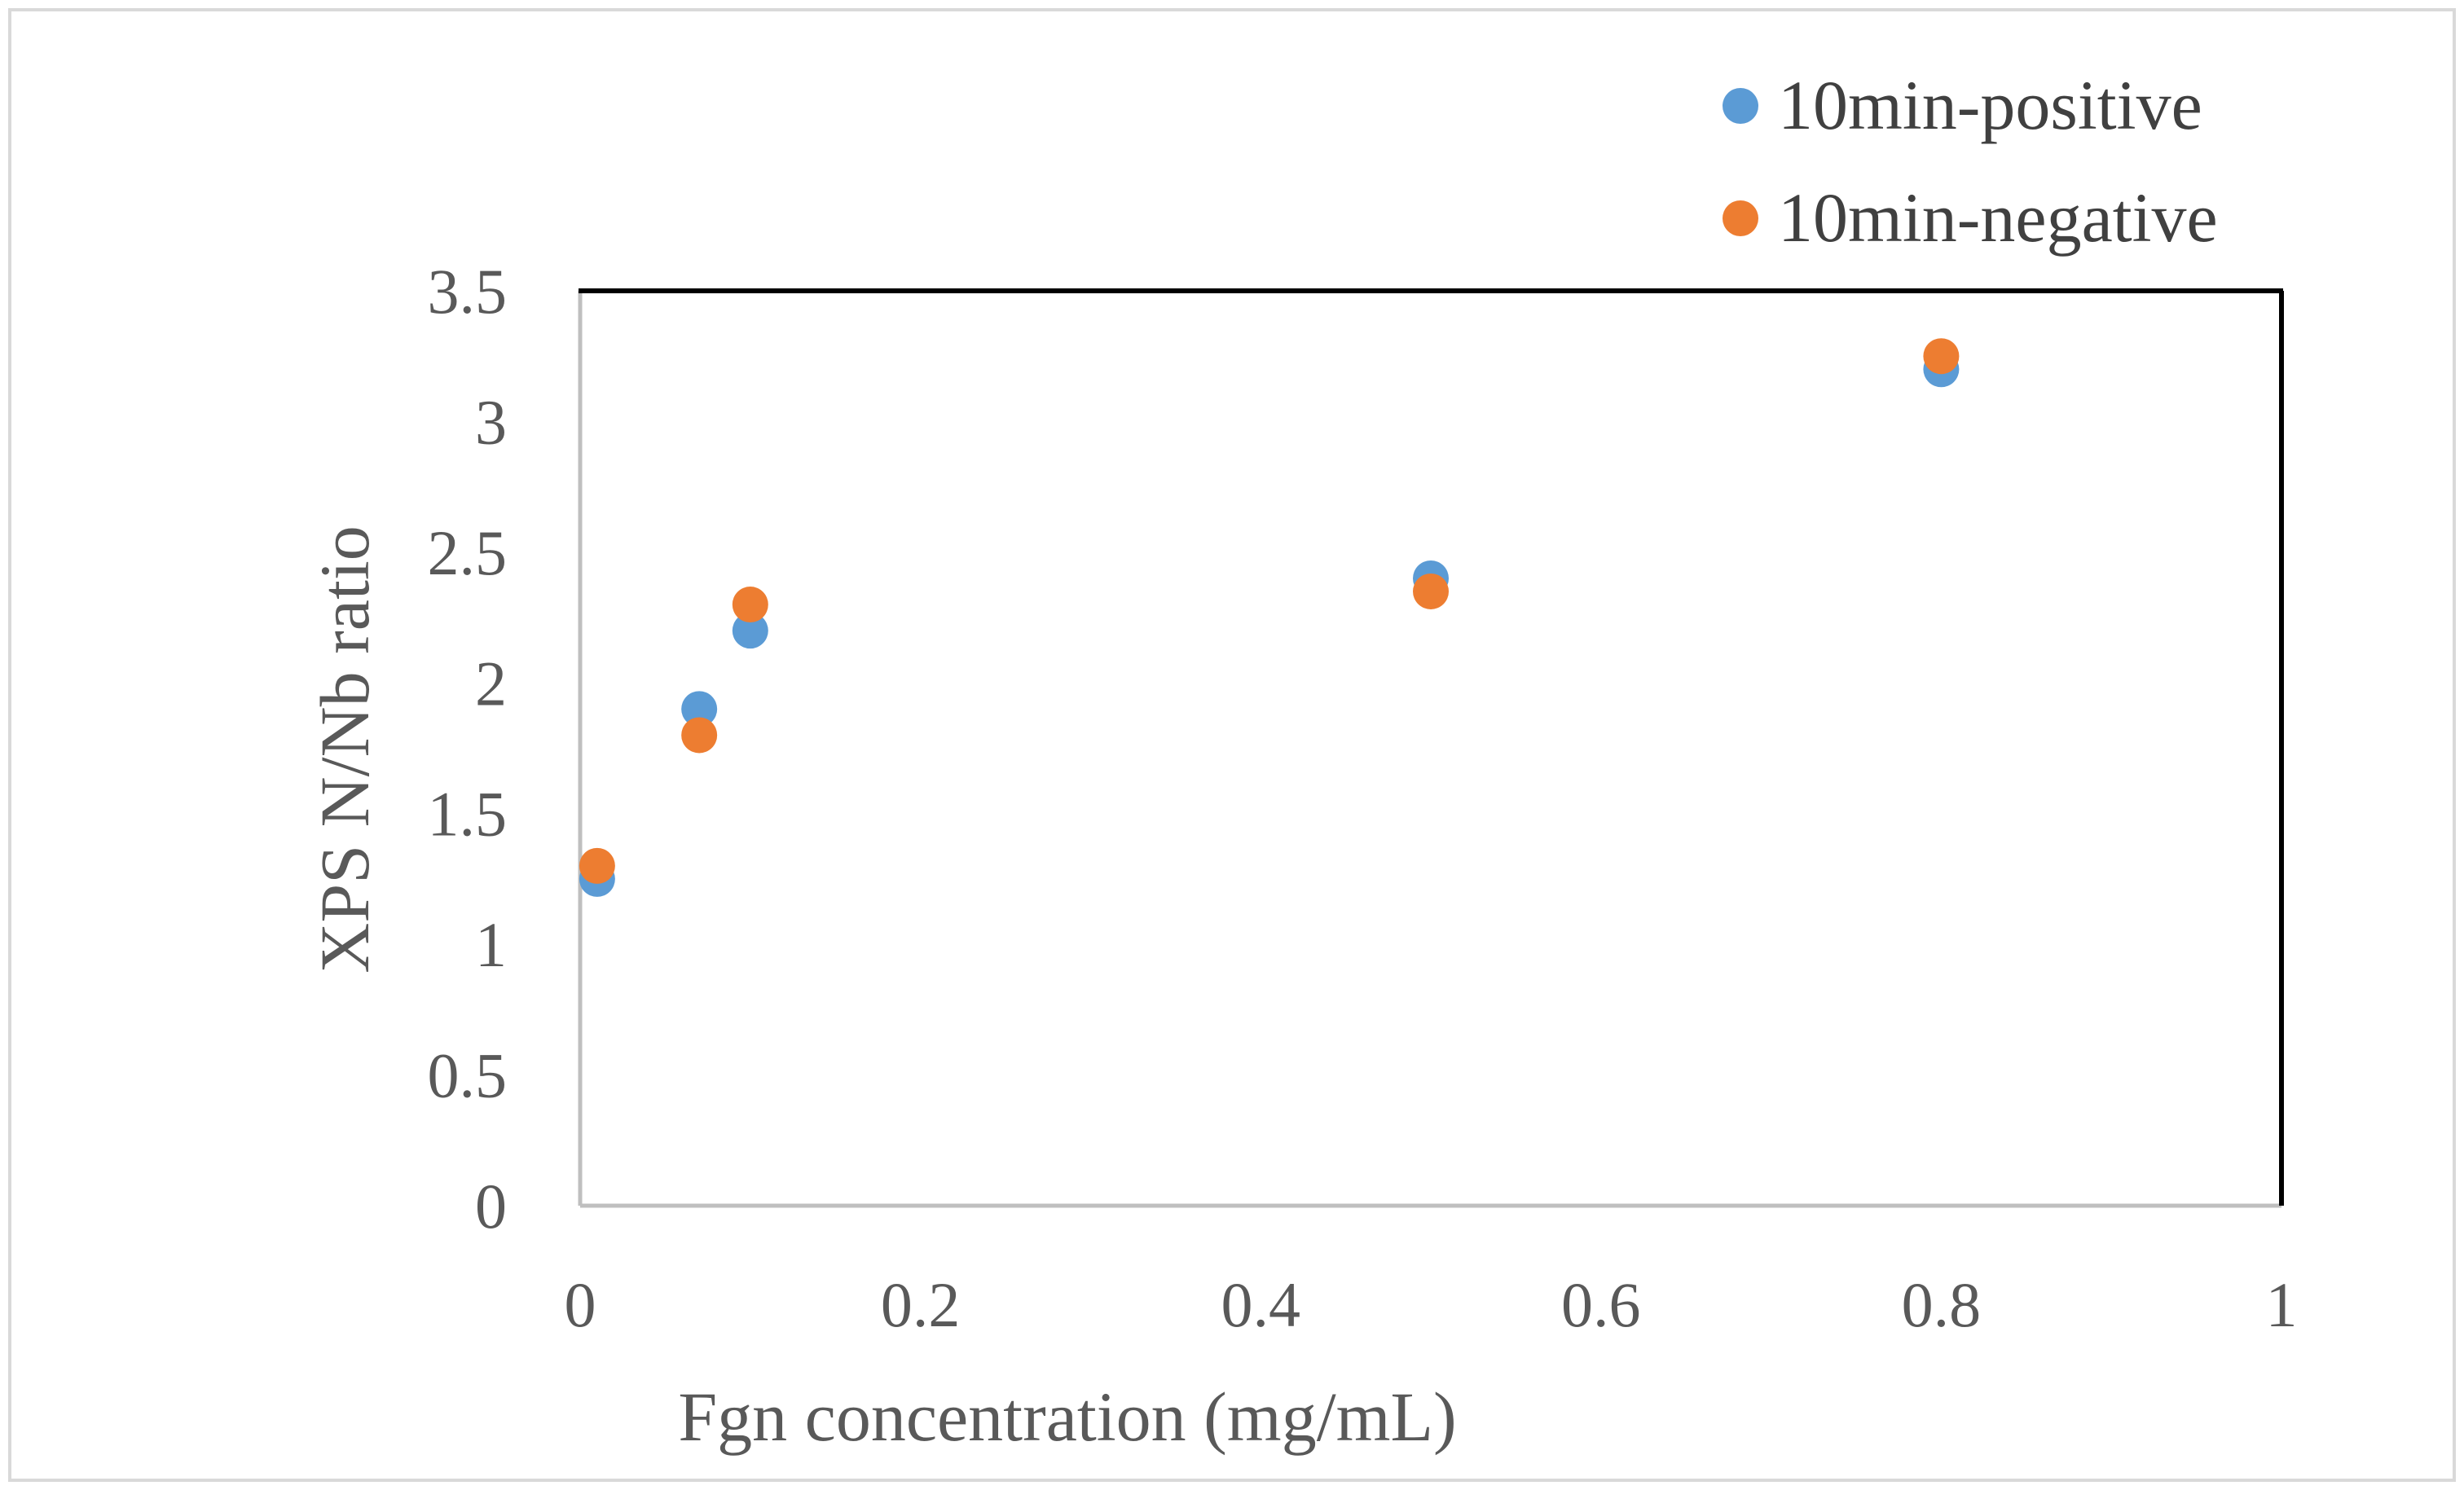 This screenshot has height=1490, width=2464. What do you see at coordinates (1740, 218) in the screenshot?
I see `legend-marker-10min-negative` at bounding box center [1740, 218].